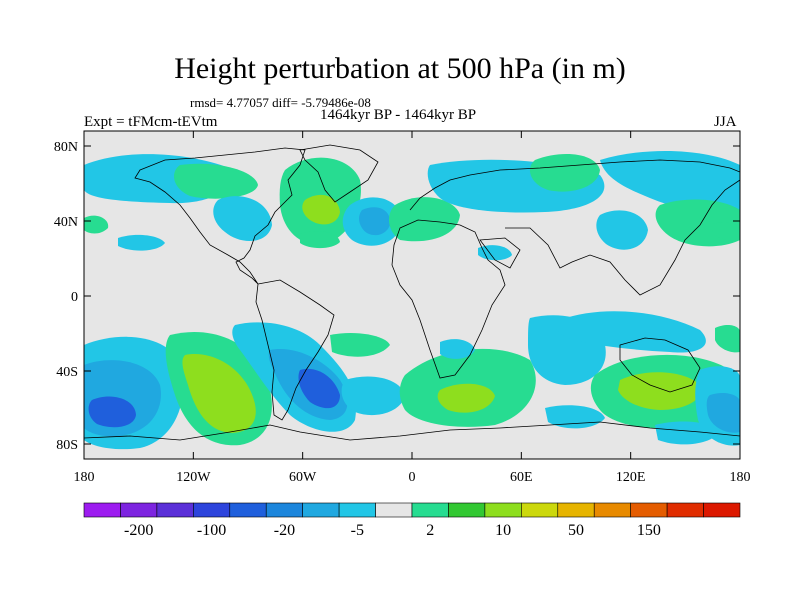 The image size is (800, 600). Describe the element at coordinates (500, 253) in the screenshot. I see `coastline-arabia` at that location.